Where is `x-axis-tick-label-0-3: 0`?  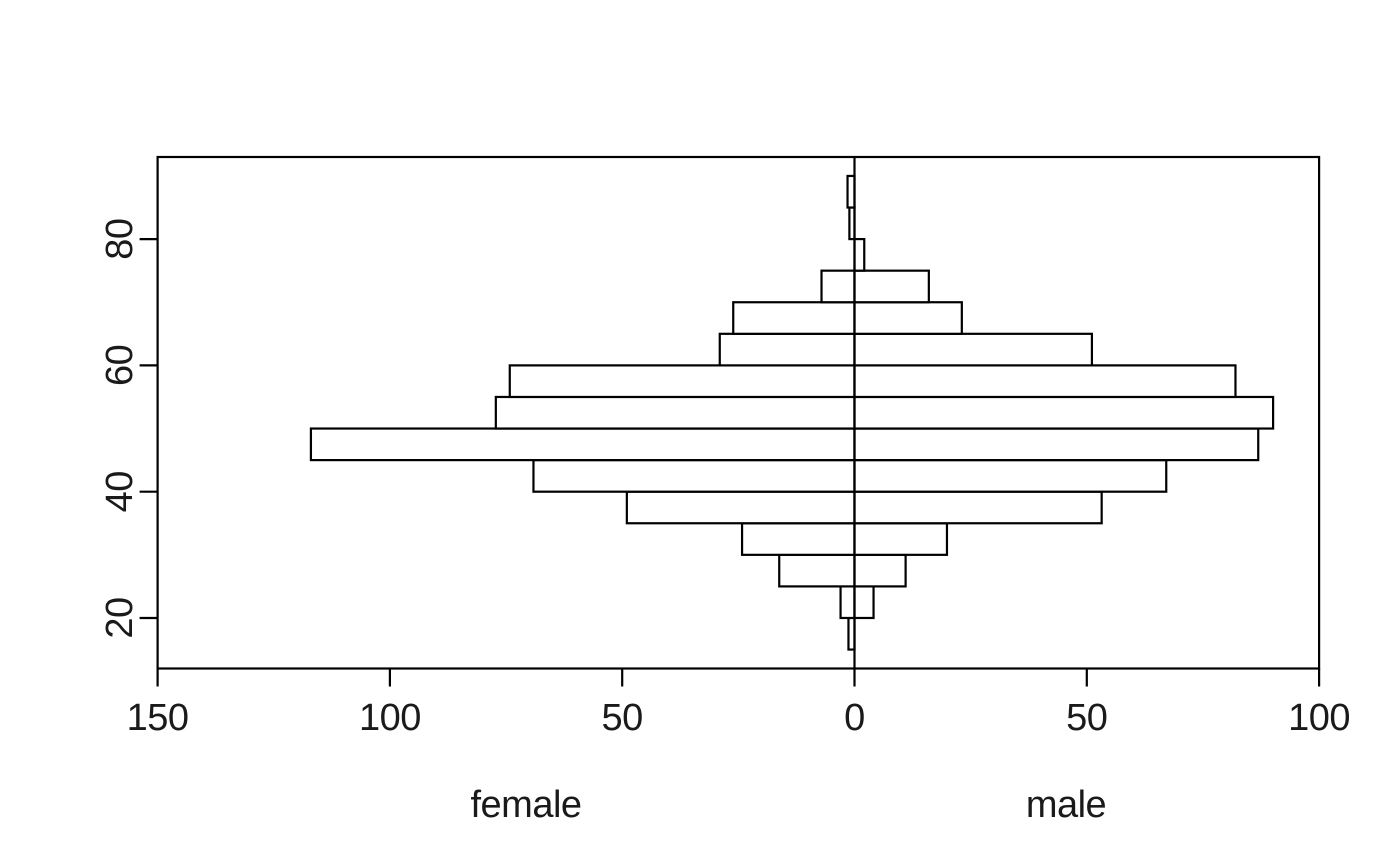 x-axis-tick-label-0-3: 0 is located at coordinates (854, 718).